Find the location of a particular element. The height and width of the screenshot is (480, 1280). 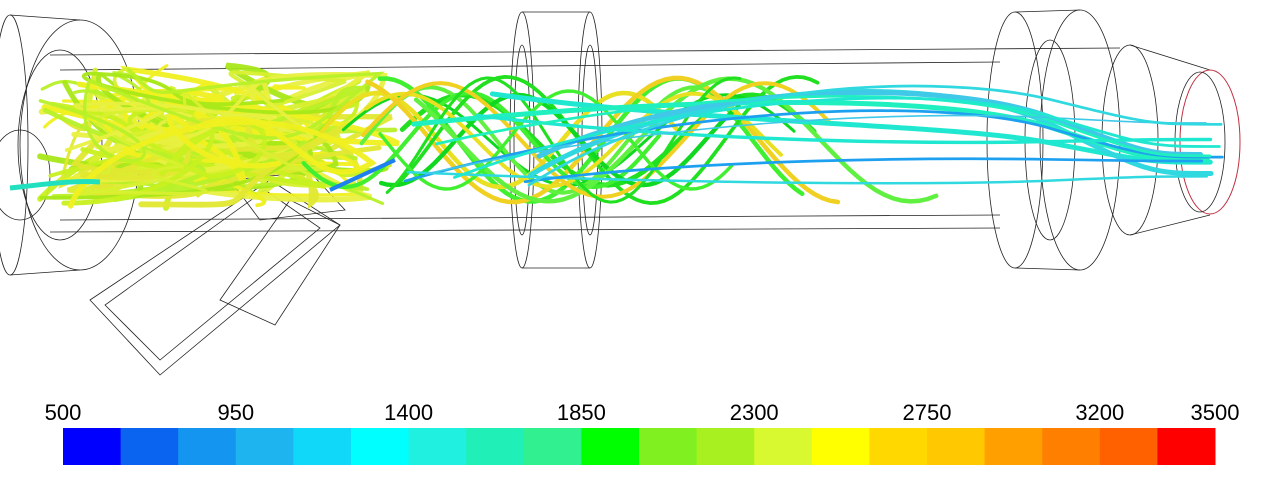

inlet-hub is located at coordinates (25, 175).